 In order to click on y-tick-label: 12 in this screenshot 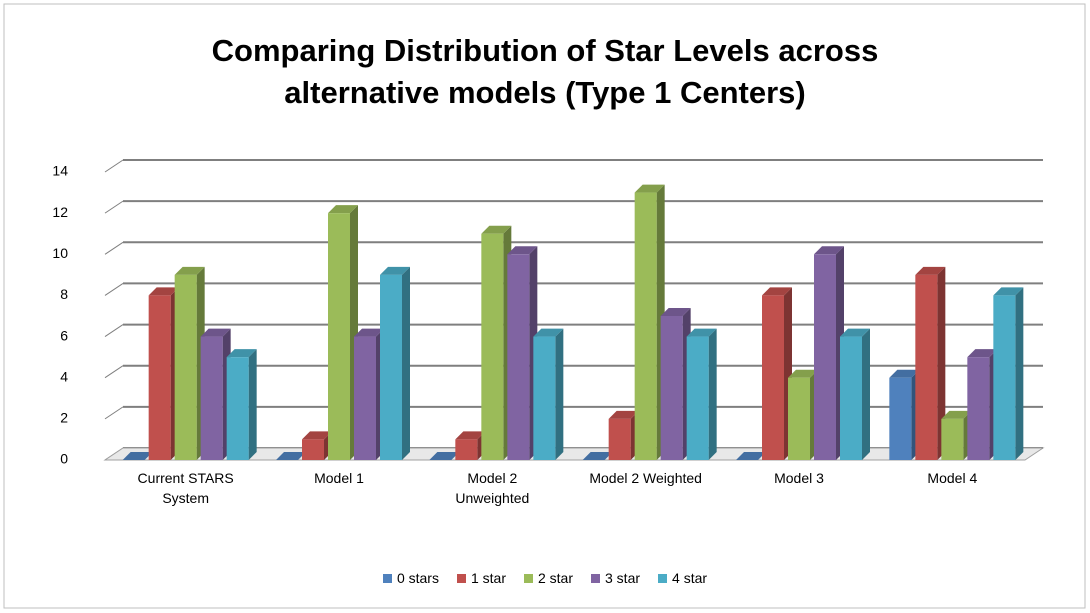, I will do `click(60, 212)`.